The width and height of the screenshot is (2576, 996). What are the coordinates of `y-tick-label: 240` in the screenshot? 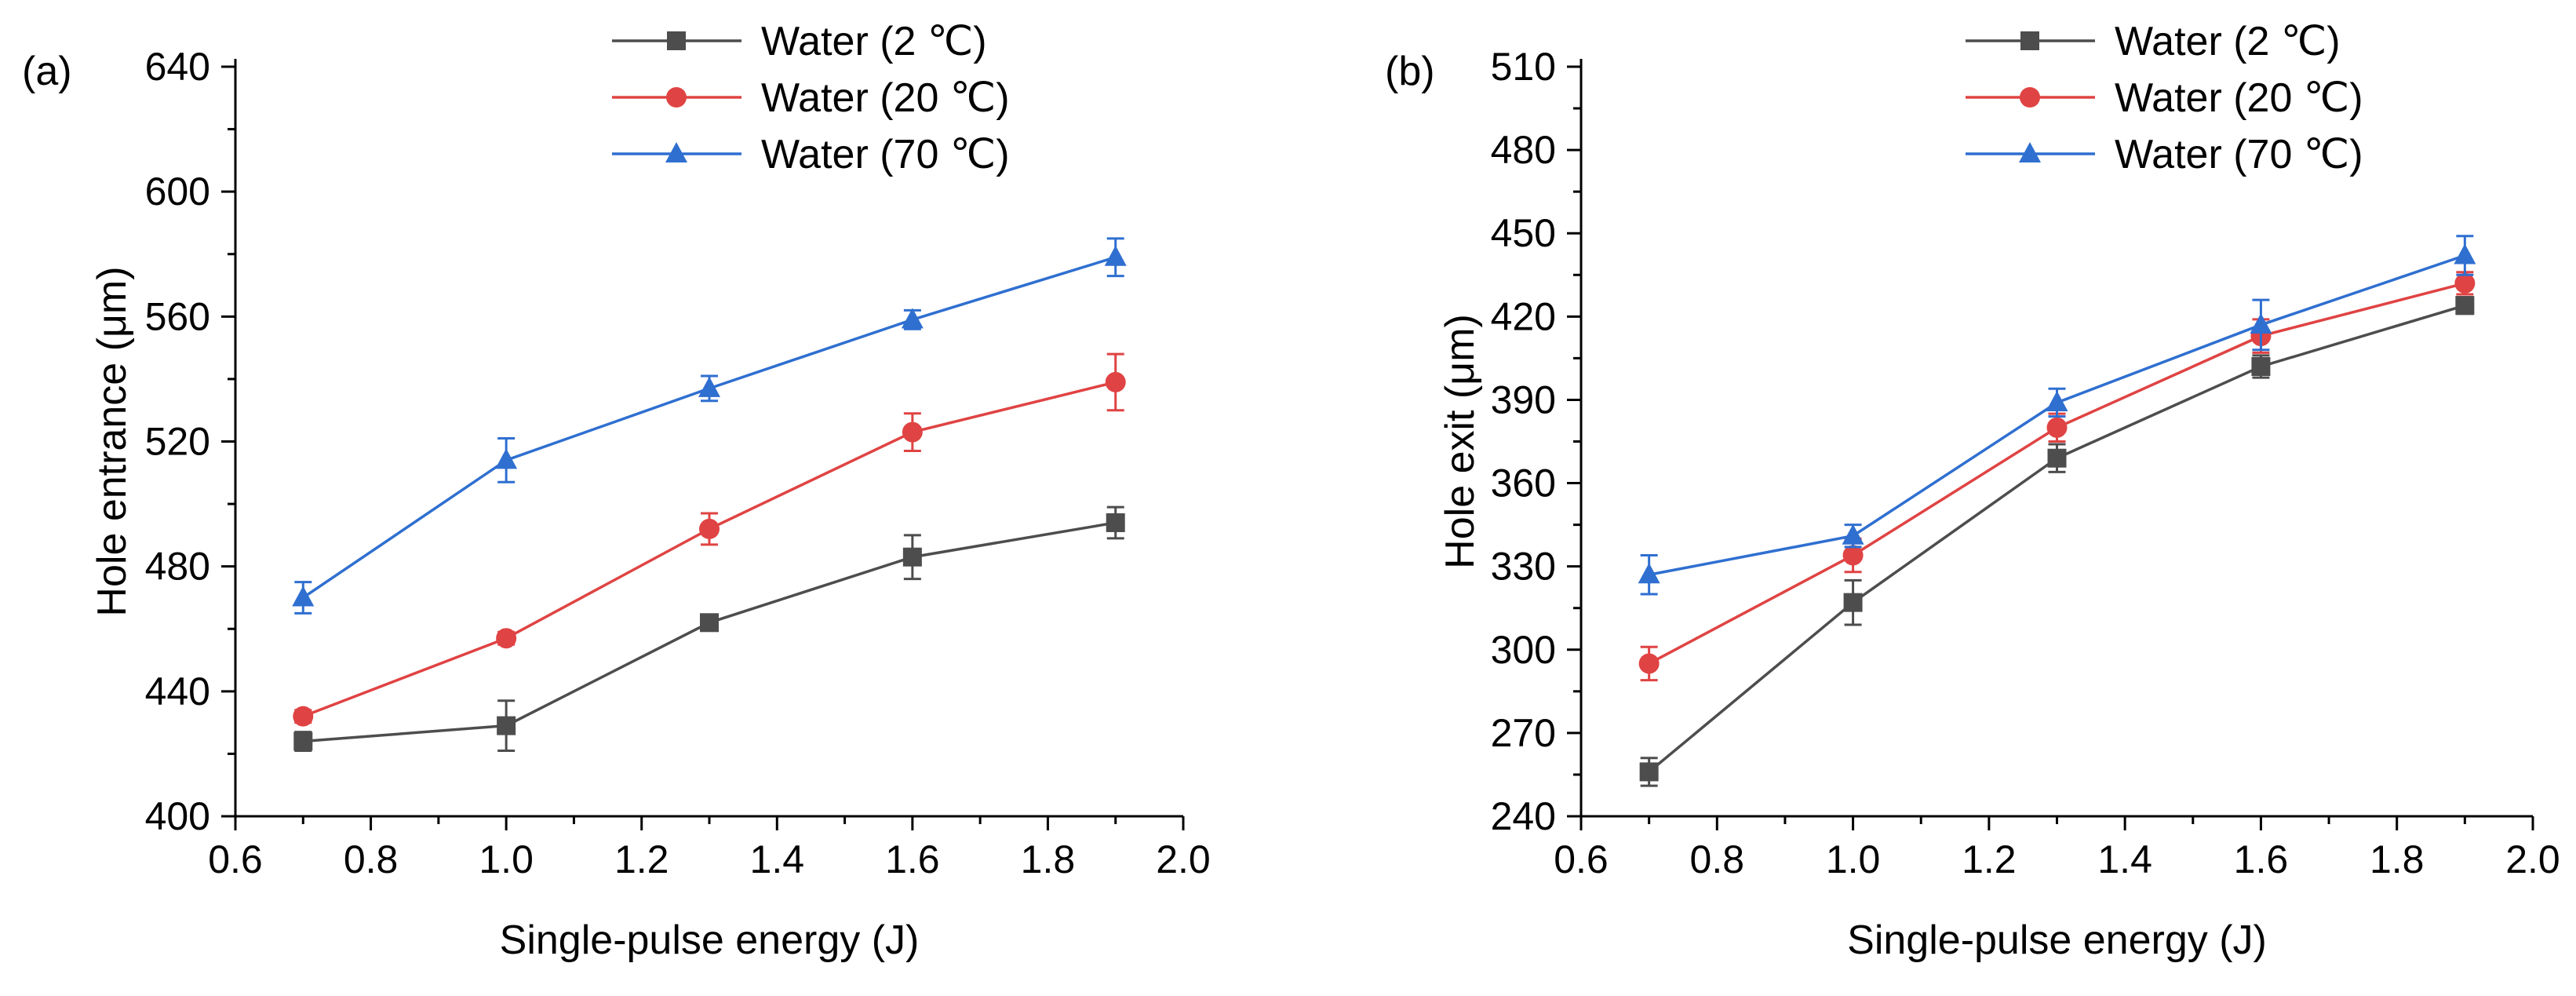 It's located at (1523, 816).